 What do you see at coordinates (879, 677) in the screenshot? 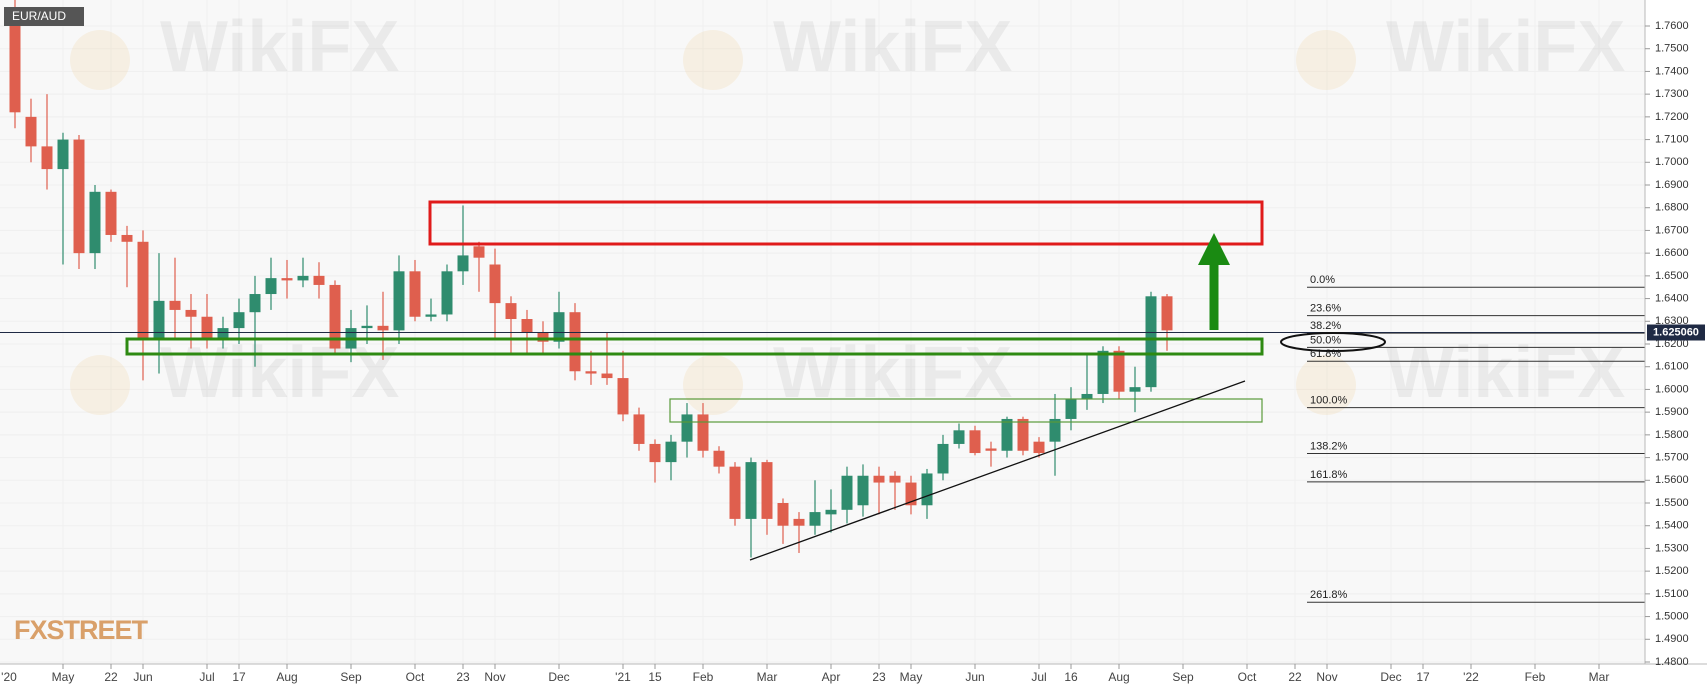
I see `x-tick-label: 23` at bounding box center [879, 677].